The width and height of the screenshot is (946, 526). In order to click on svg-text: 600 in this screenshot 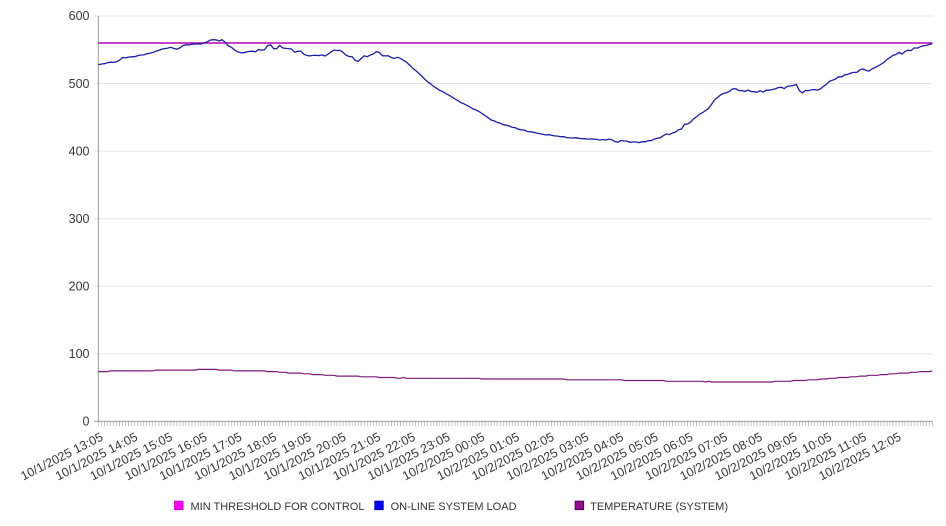, I will do `click(79, 16)`.